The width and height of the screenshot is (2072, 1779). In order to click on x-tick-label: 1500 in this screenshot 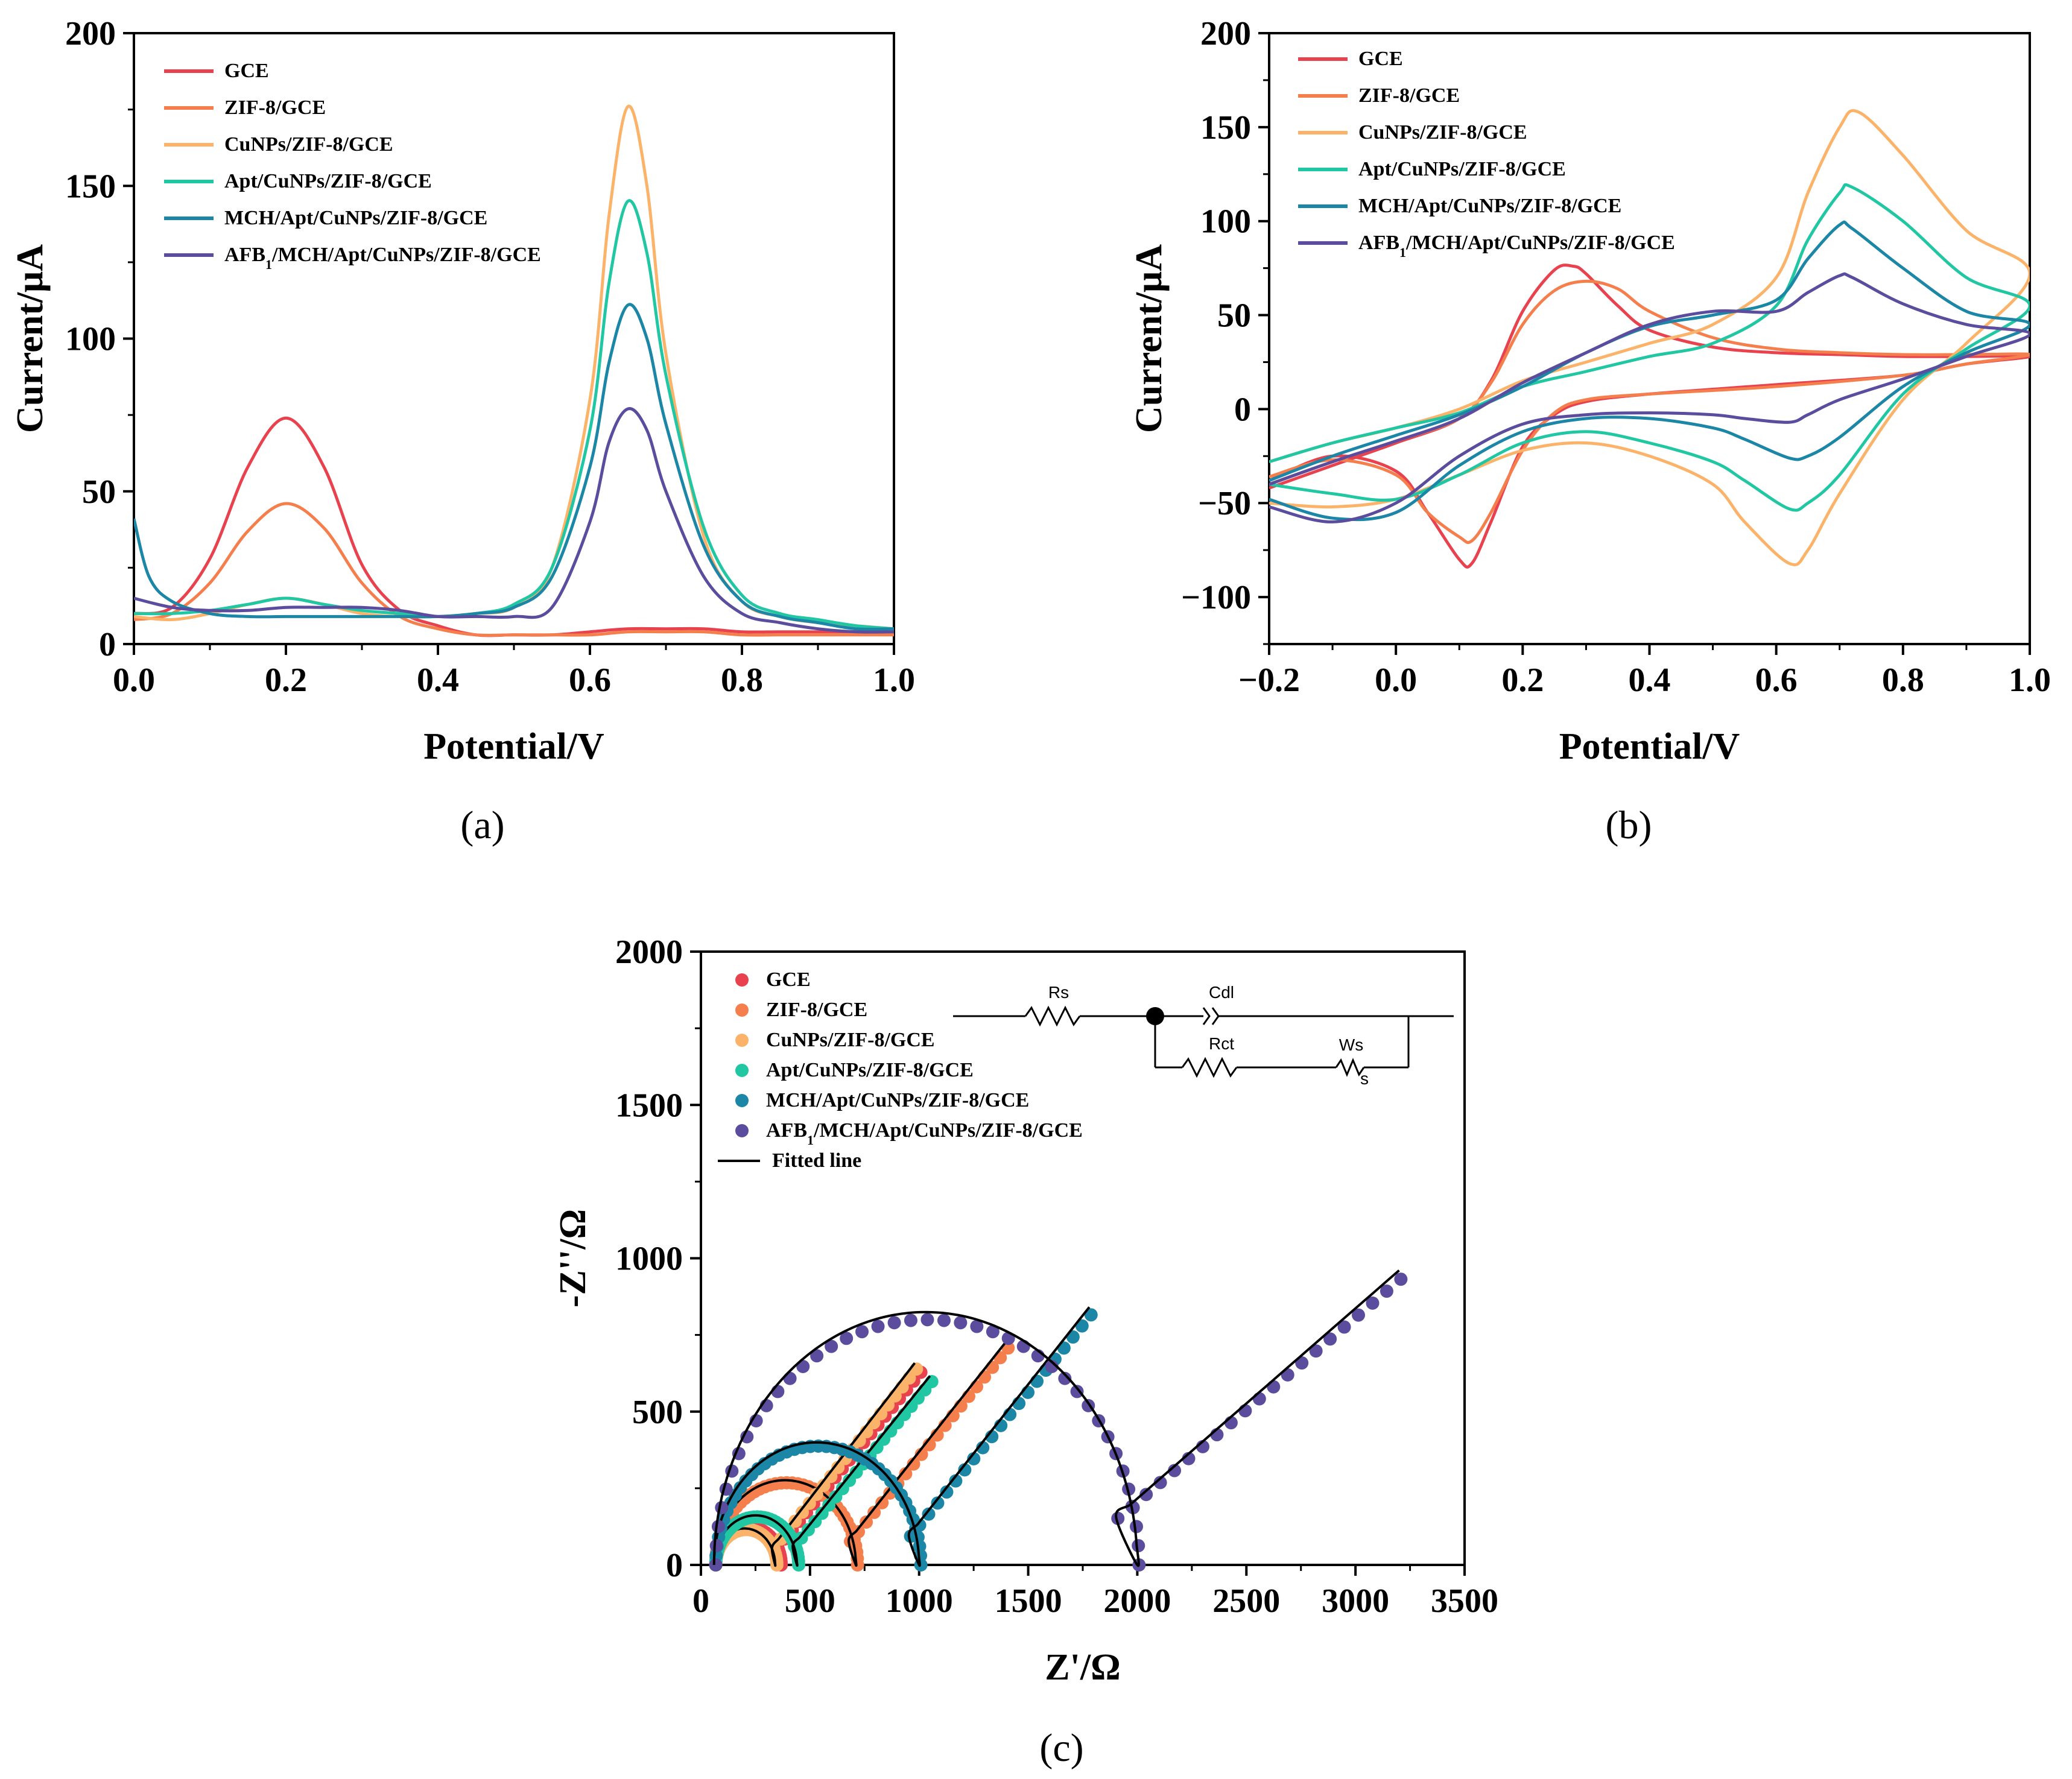, I will do `click(1028, 1601)`.